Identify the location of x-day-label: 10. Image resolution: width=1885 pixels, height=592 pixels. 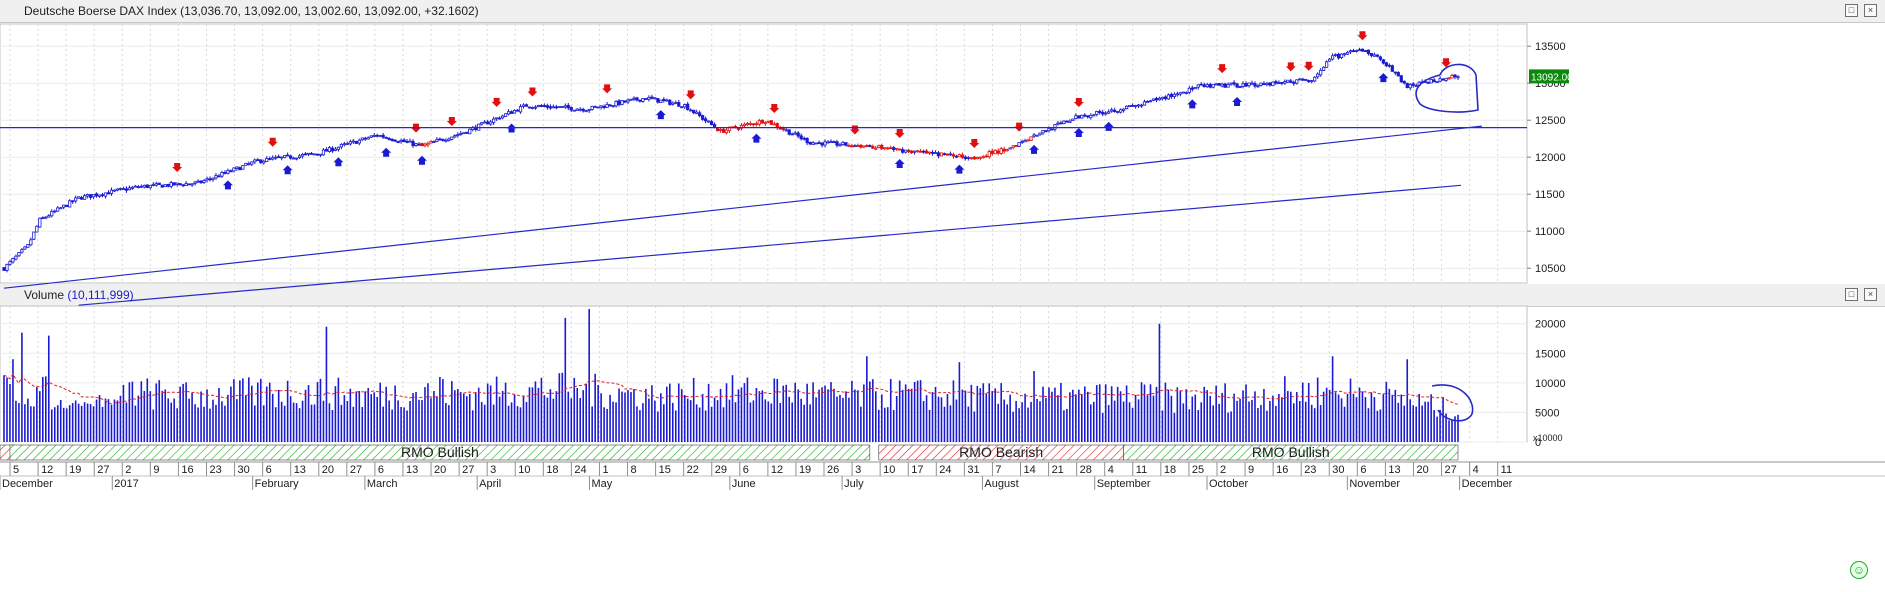
(889, 470).